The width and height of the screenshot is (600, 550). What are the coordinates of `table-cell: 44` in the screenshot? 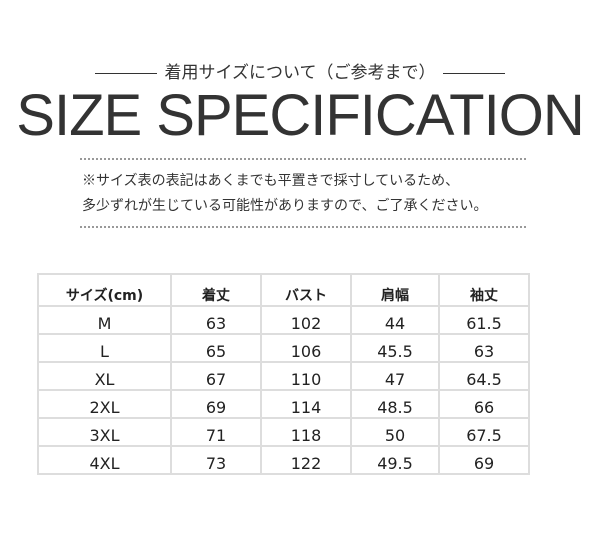 It's located at (395, 320).